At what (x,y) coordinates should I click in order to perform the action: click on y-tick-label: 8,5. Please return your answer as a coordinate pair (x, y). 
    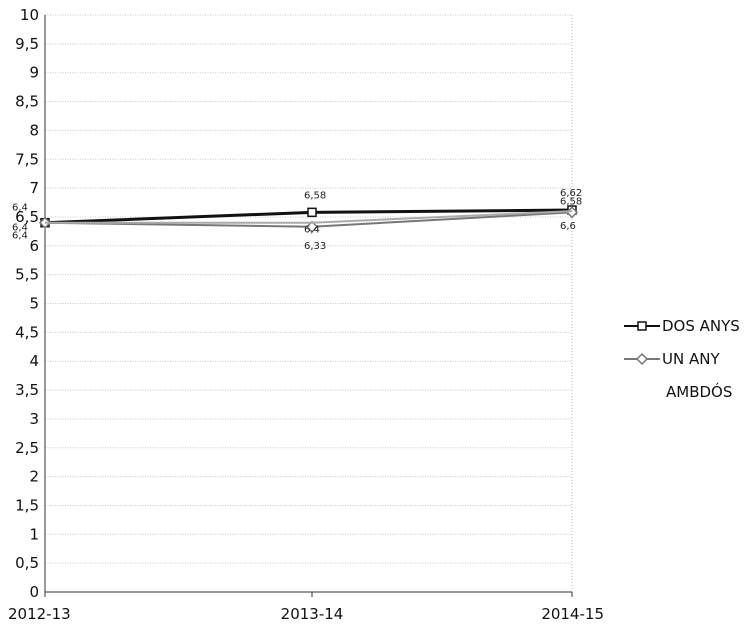
    Looking at the image, I should click on (27, 102).